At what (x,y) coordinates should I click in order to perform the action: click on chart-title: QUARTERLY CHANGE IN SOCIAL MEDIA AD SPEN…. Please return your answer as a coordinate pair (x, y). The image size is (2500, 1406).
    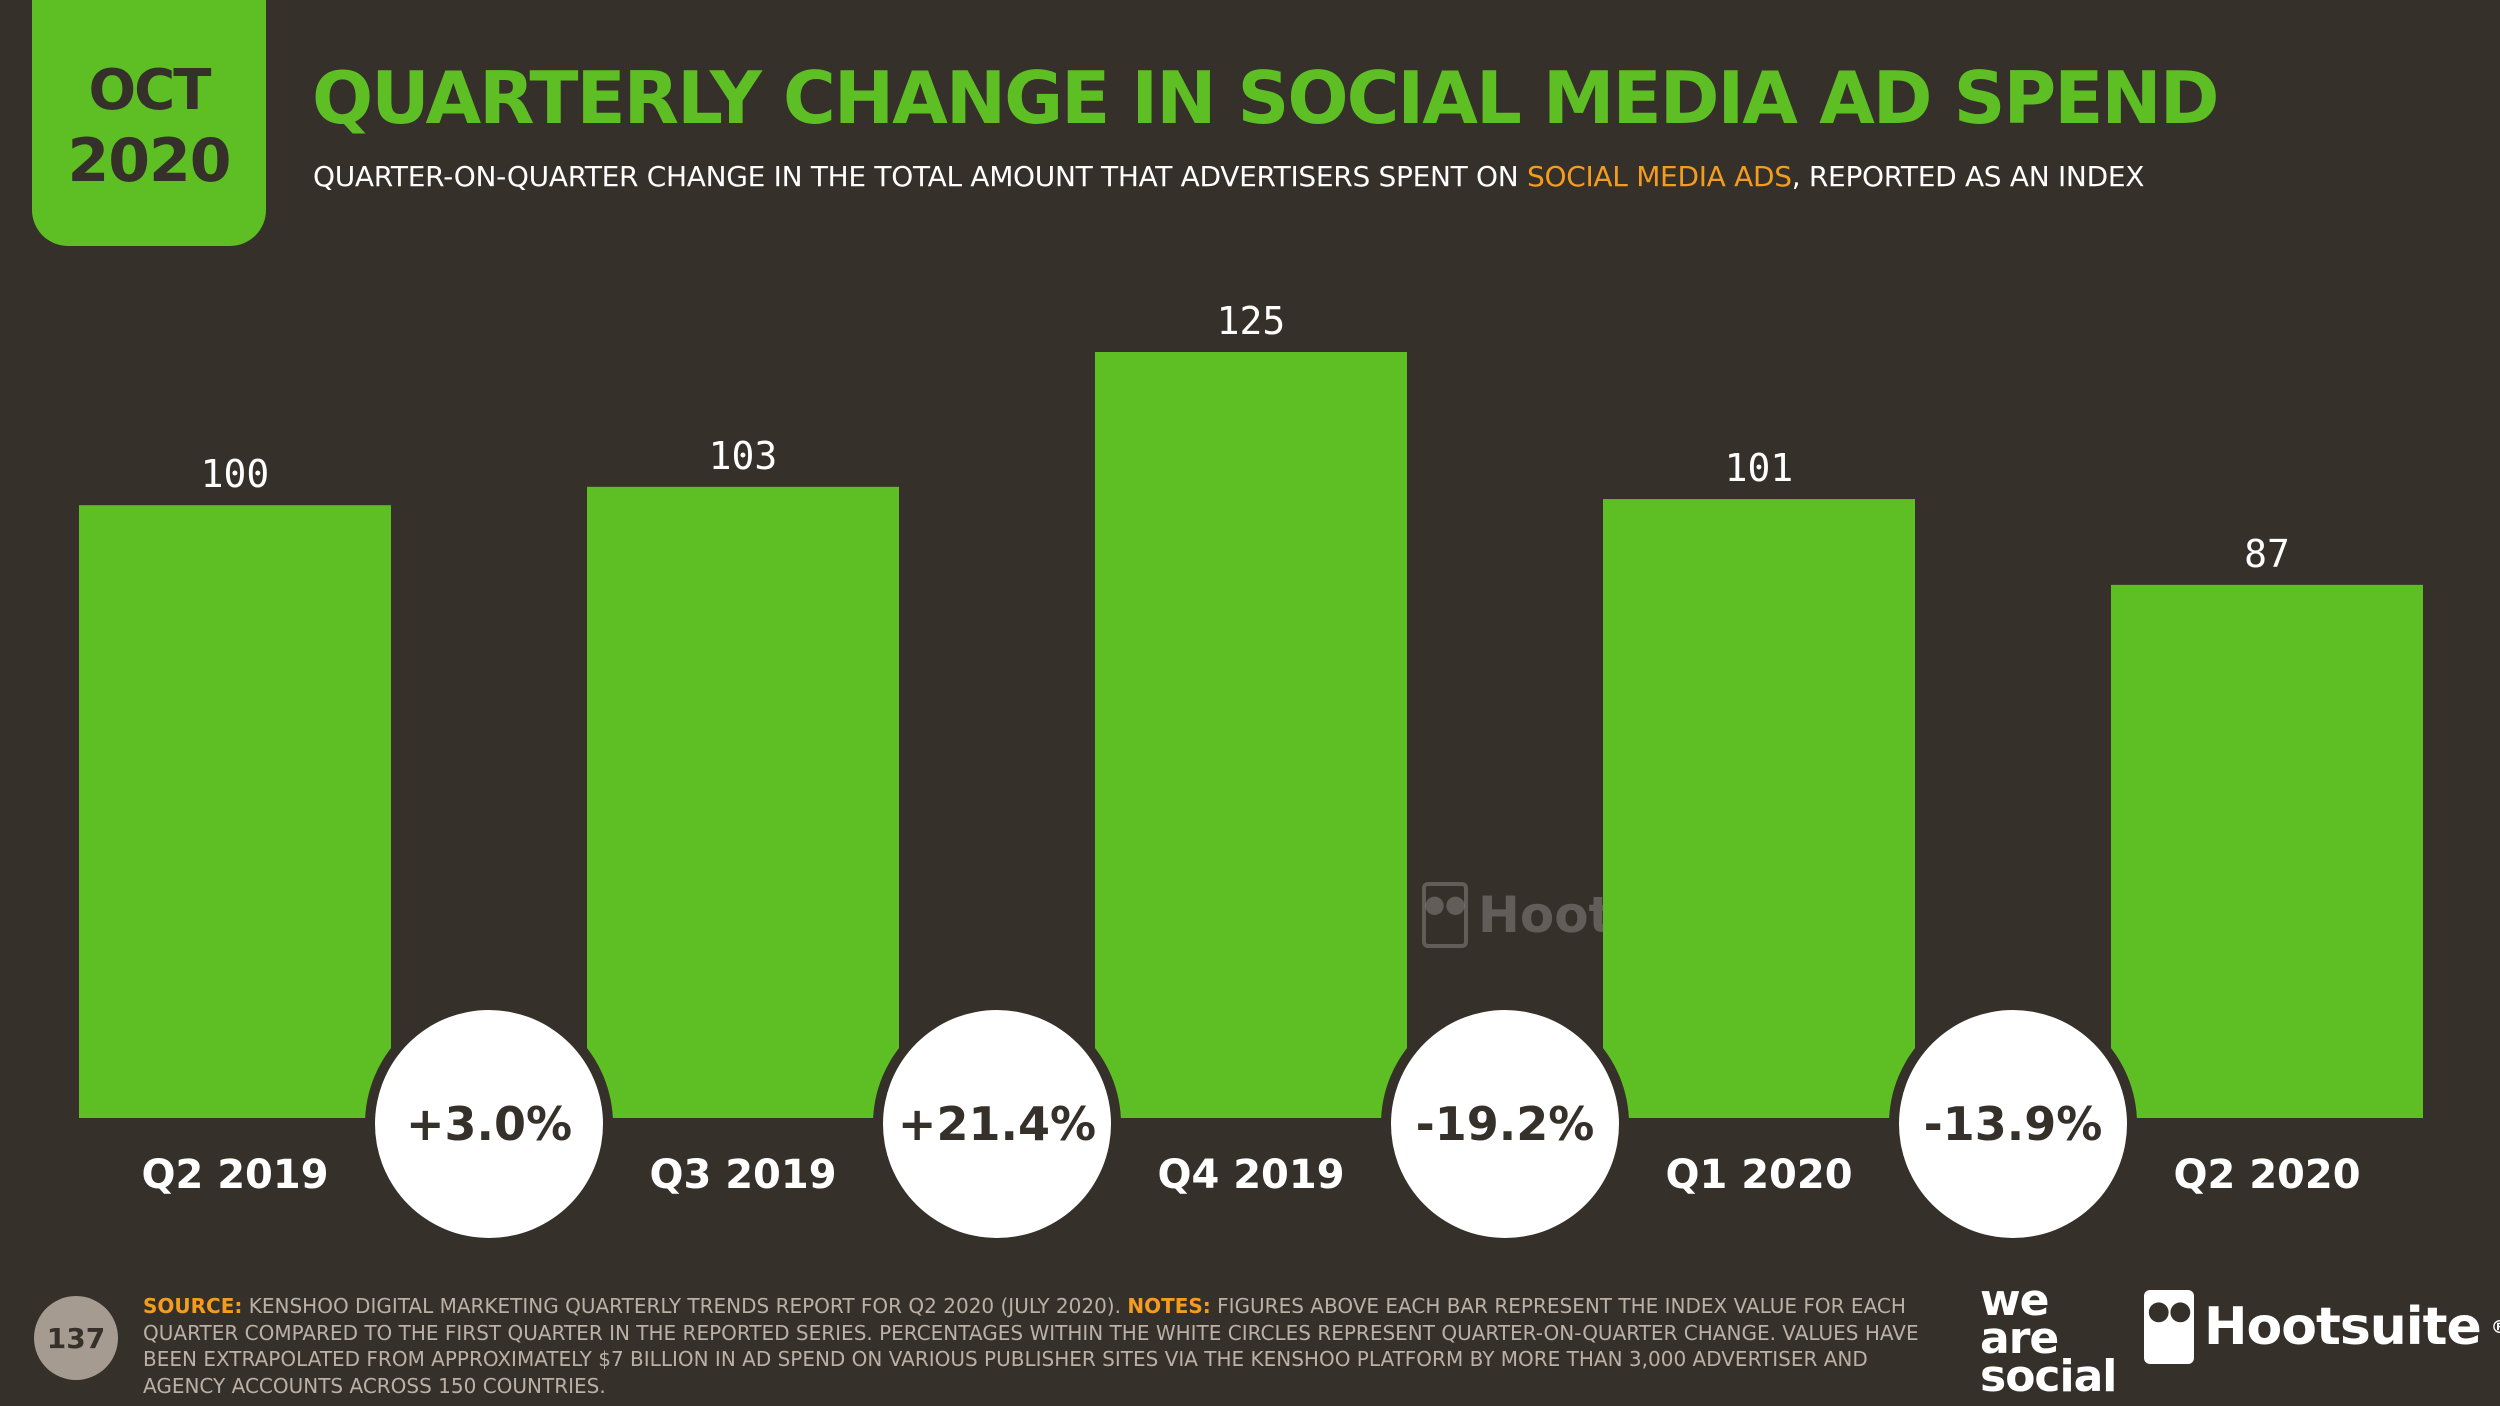
    Looking at the image, I should click on (1265, 98).